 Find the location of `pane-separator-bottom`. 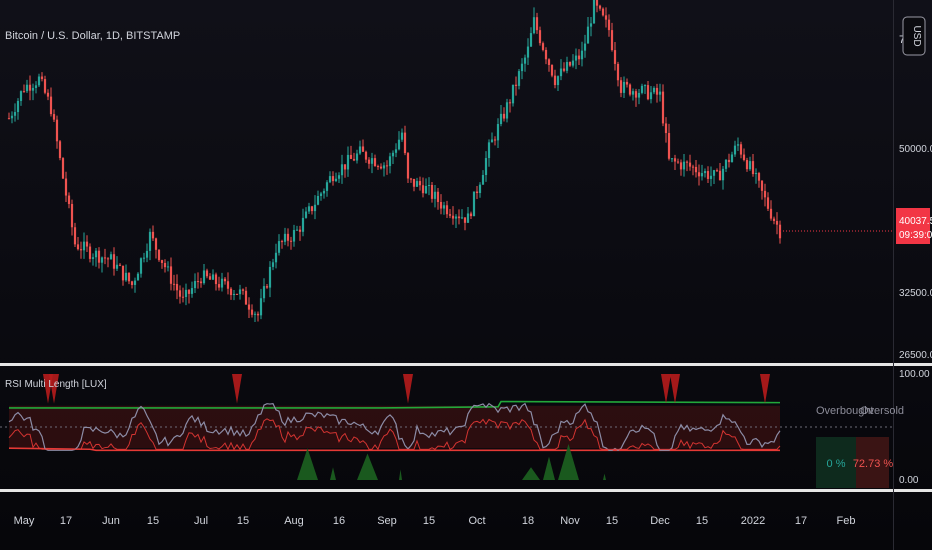

pane-separator-bottom is located at coordinates (466, 490).